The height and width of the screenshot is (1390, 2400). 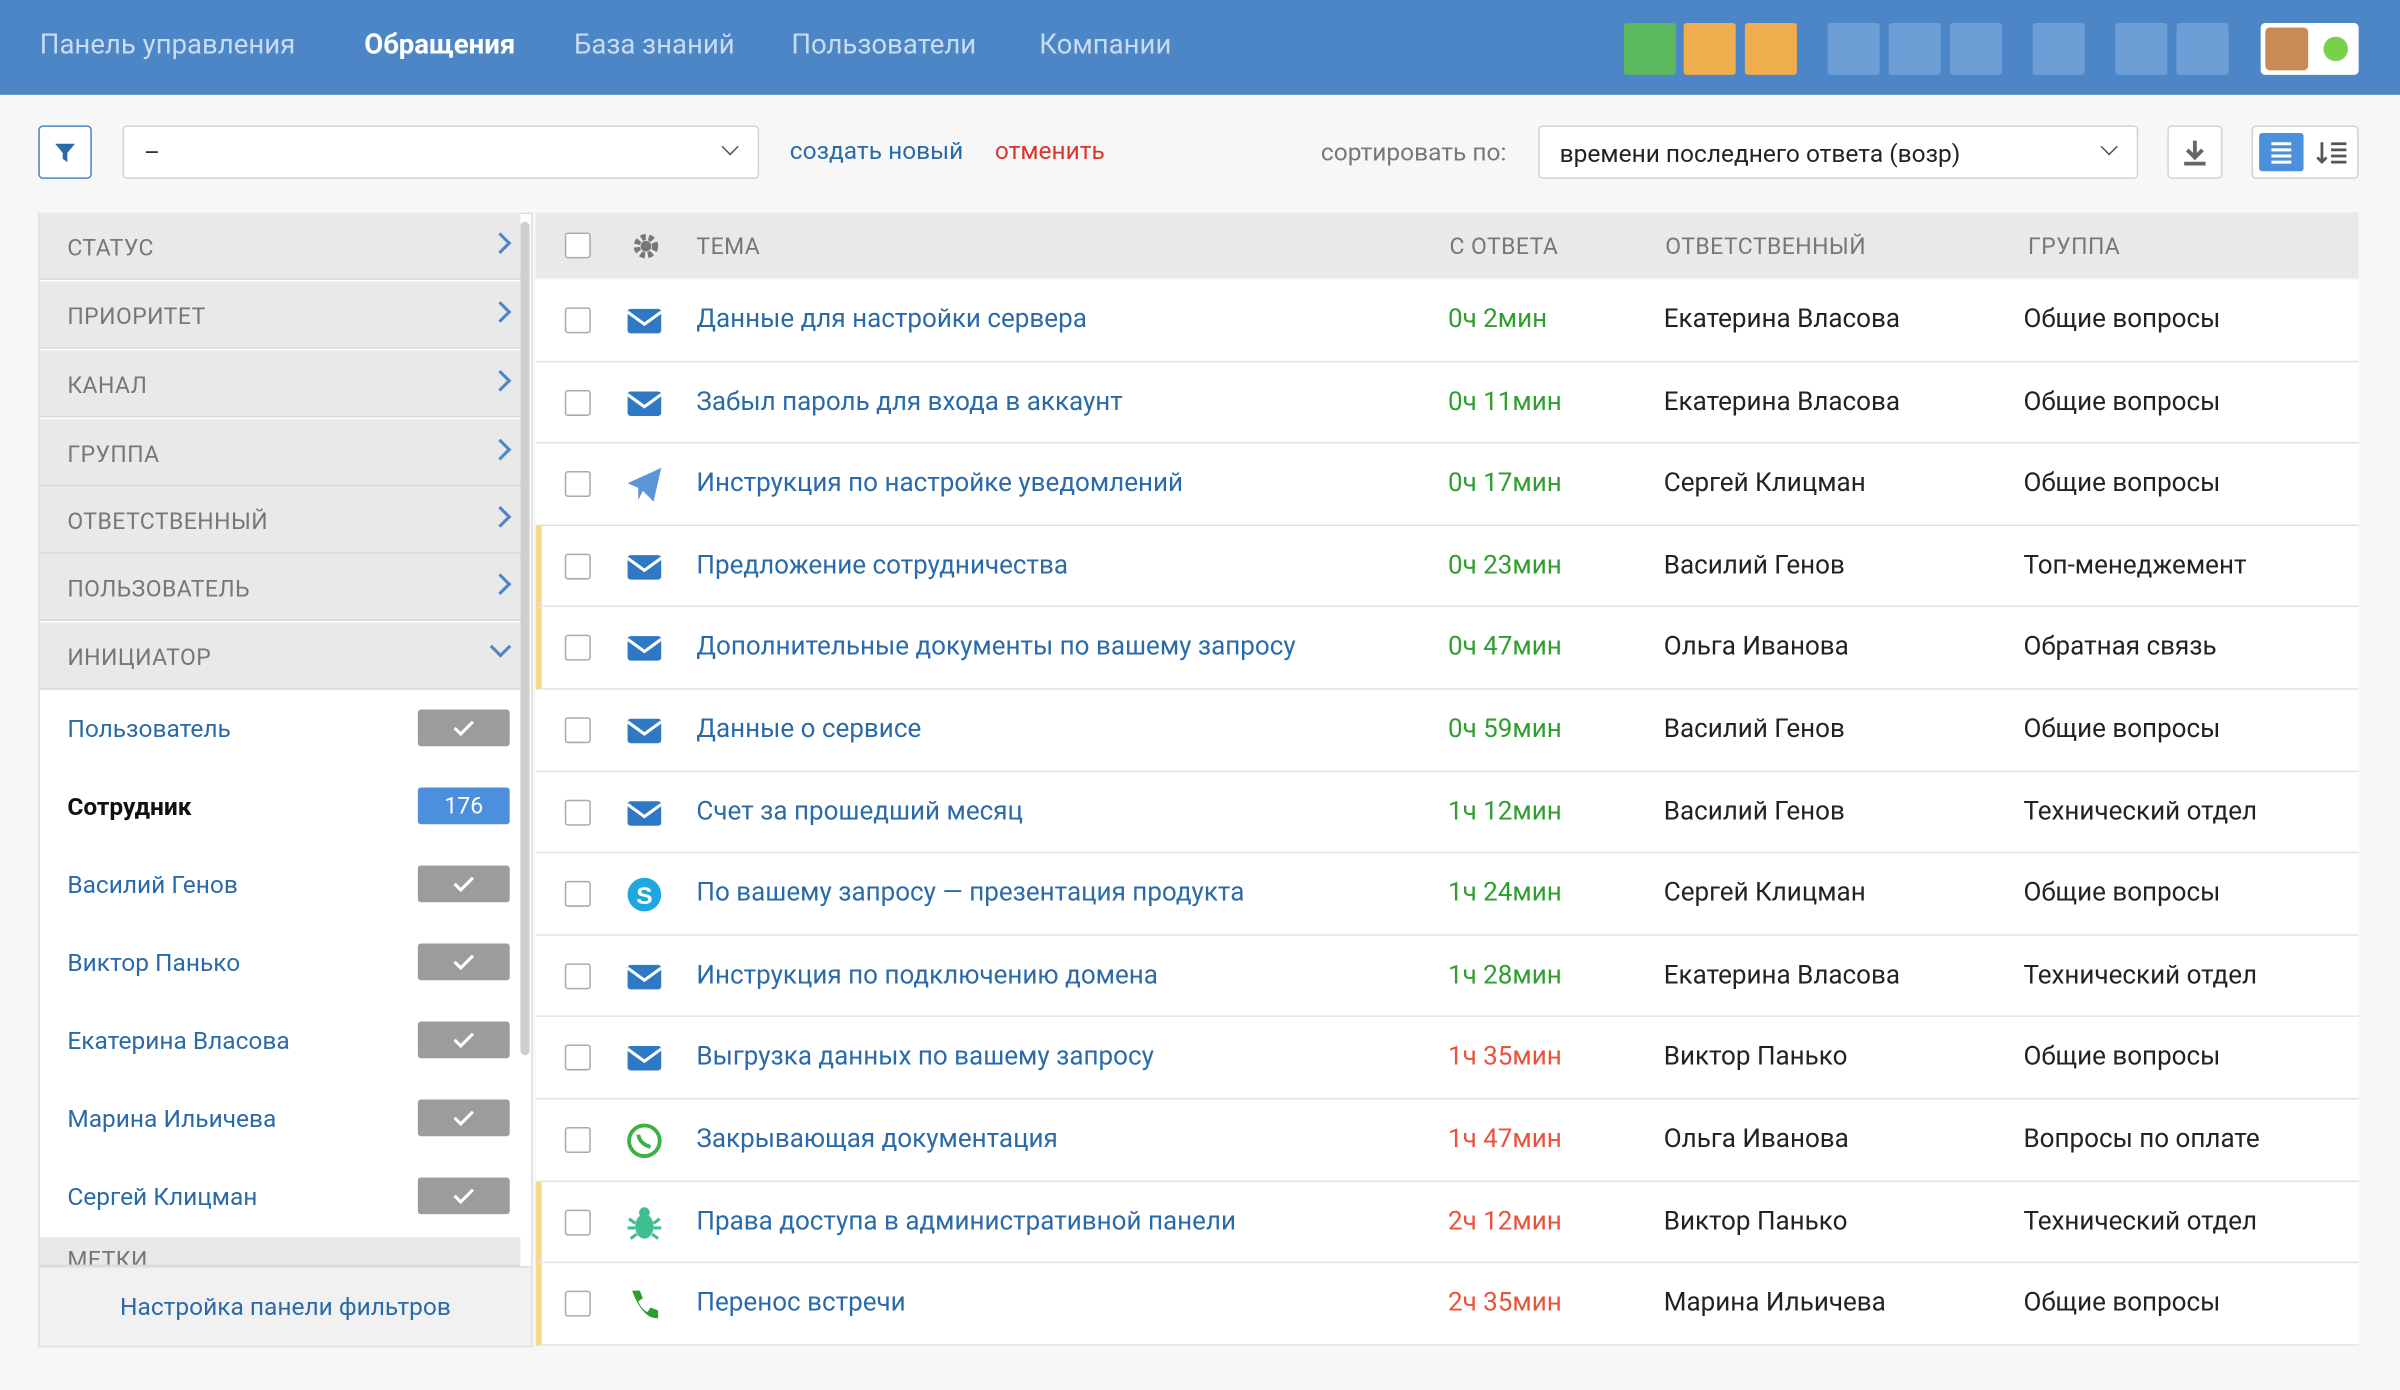 I want to click on keyboard-button, so click(x=2141, y=48).